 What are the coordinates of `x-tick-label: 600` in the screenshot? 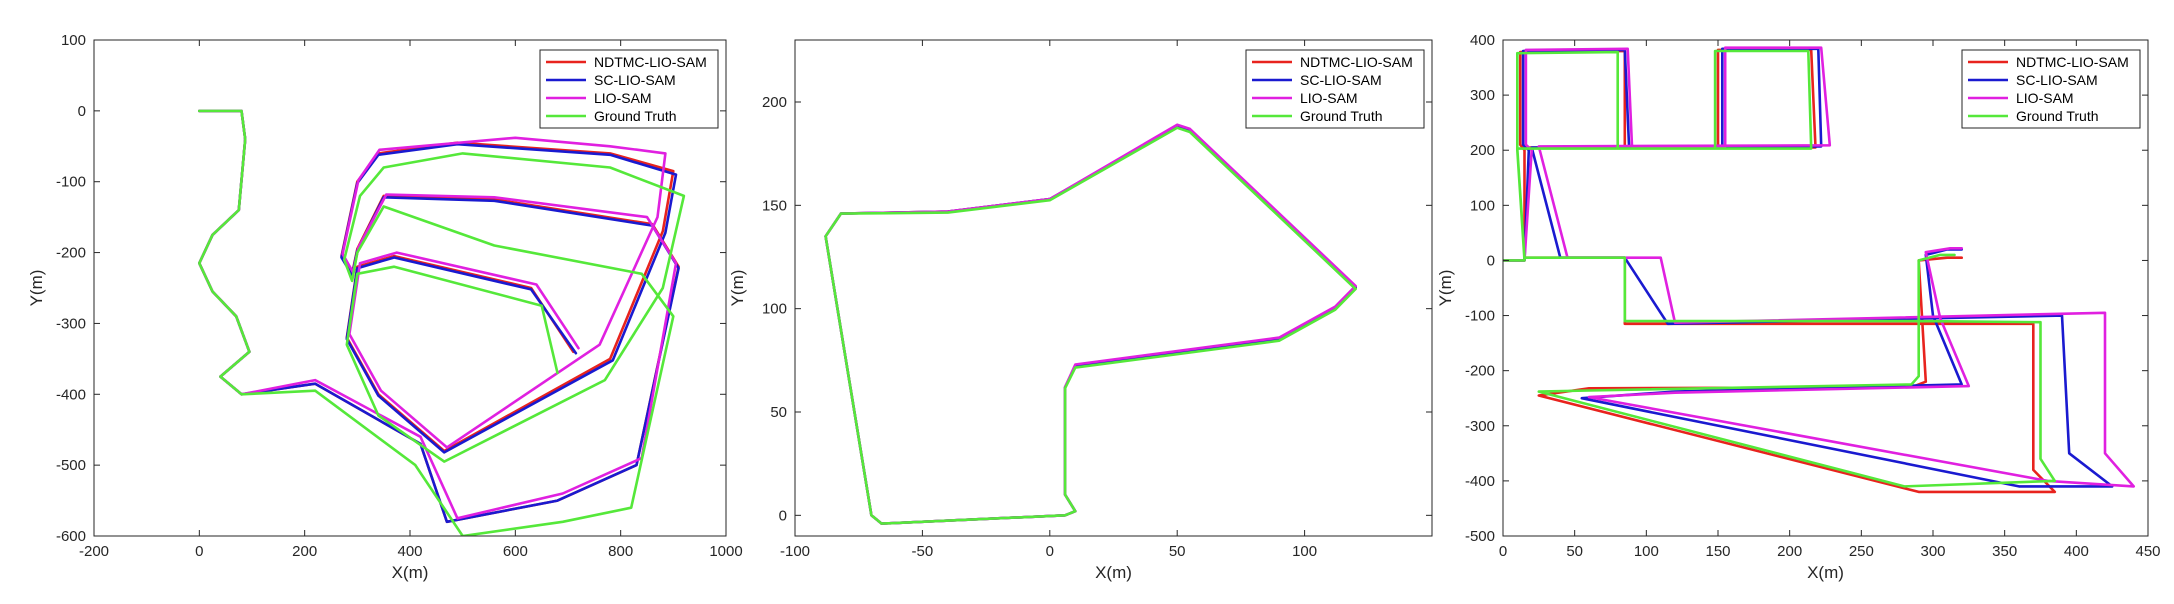 It's located at (515, 551).